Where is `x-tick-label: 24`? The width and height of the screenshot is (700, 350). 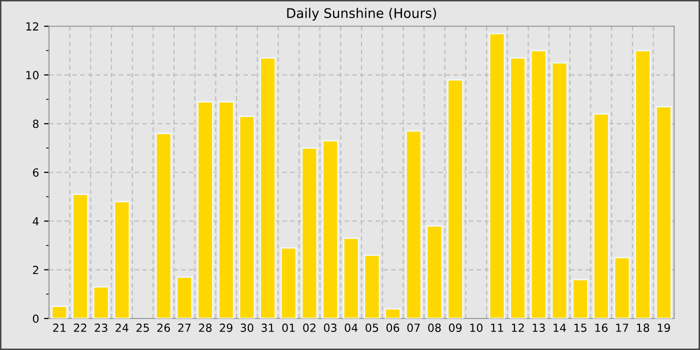 x-tick-label: 24 is located at coordinates (122, 328).